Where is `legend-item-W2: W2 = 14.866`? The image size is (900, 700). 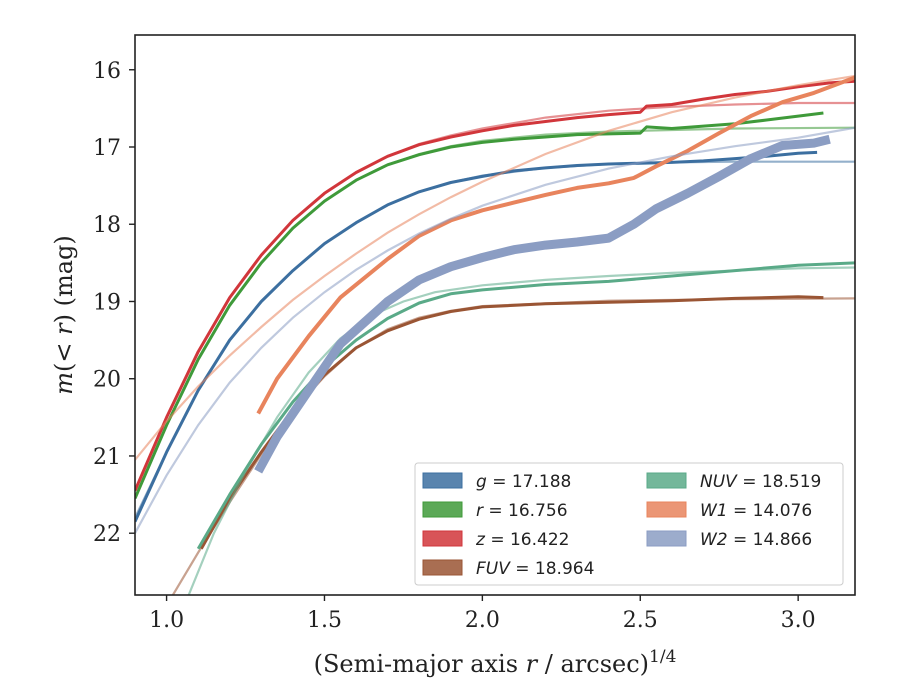
legend-item-W2: W2 = 14.866 is located at coordinates (729, 540).